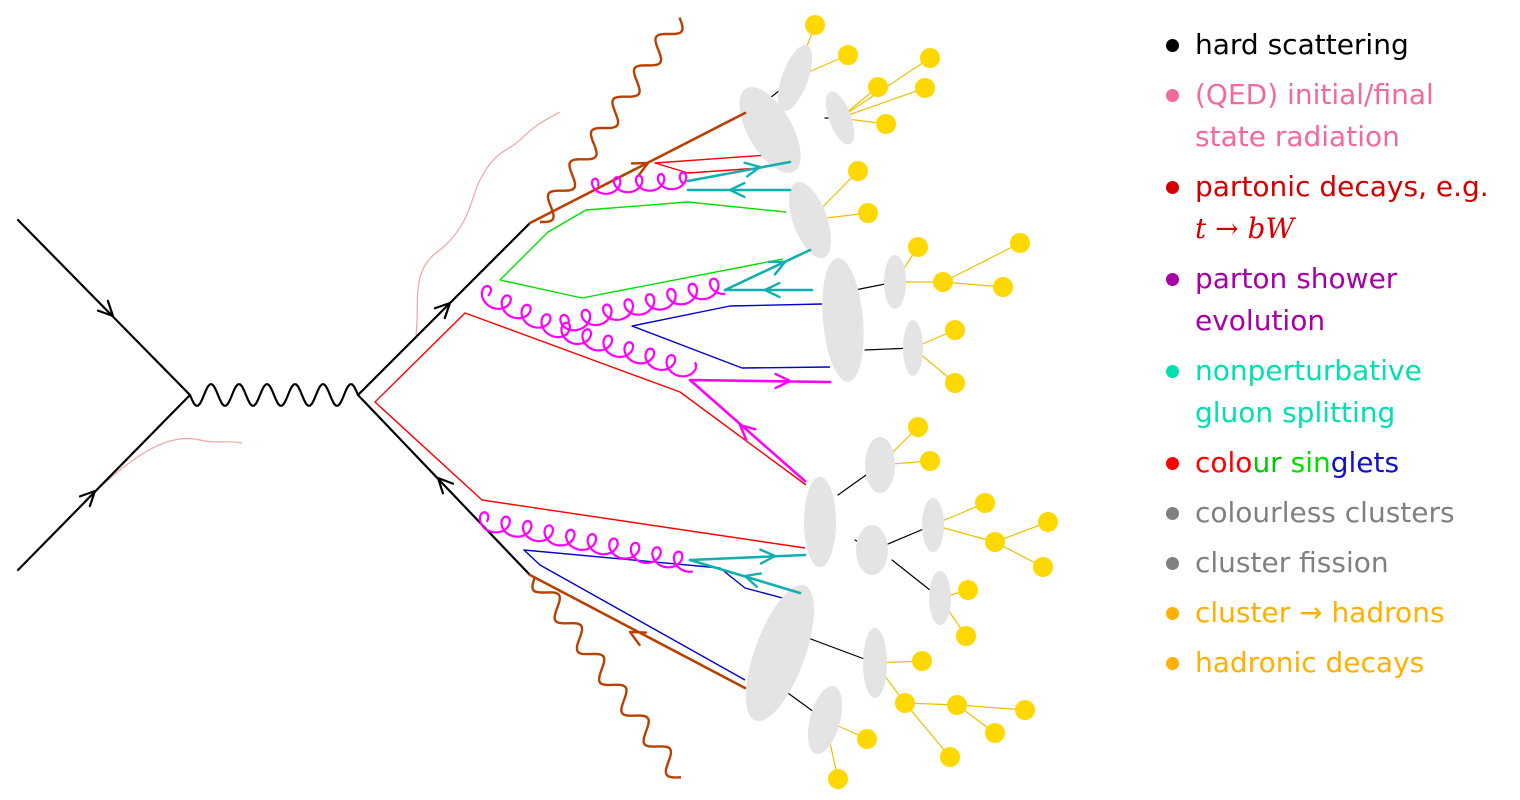 The width and height of the screenshot is (1520, 800). Describe the element at coordinates (1314, 115) in the screenshot. I see `legend-label-text: (QED) initial/final state radiation` at that location.